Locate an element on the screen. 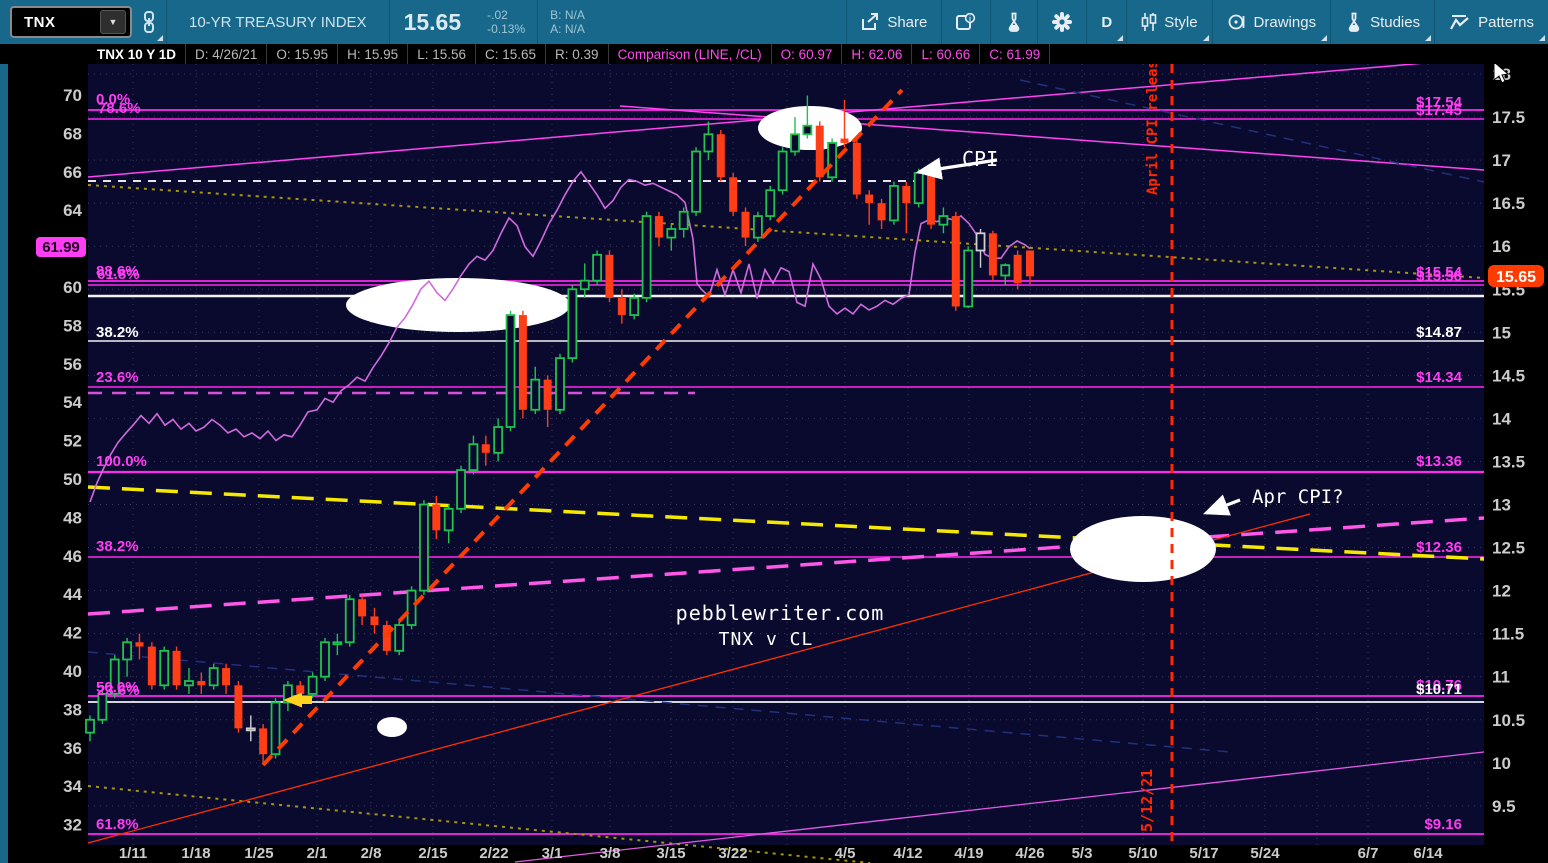 Image resolution: width=1548 pixels, height=863 pixels. symbol-input: TNX ▼ is located at coordinates (71, 22).